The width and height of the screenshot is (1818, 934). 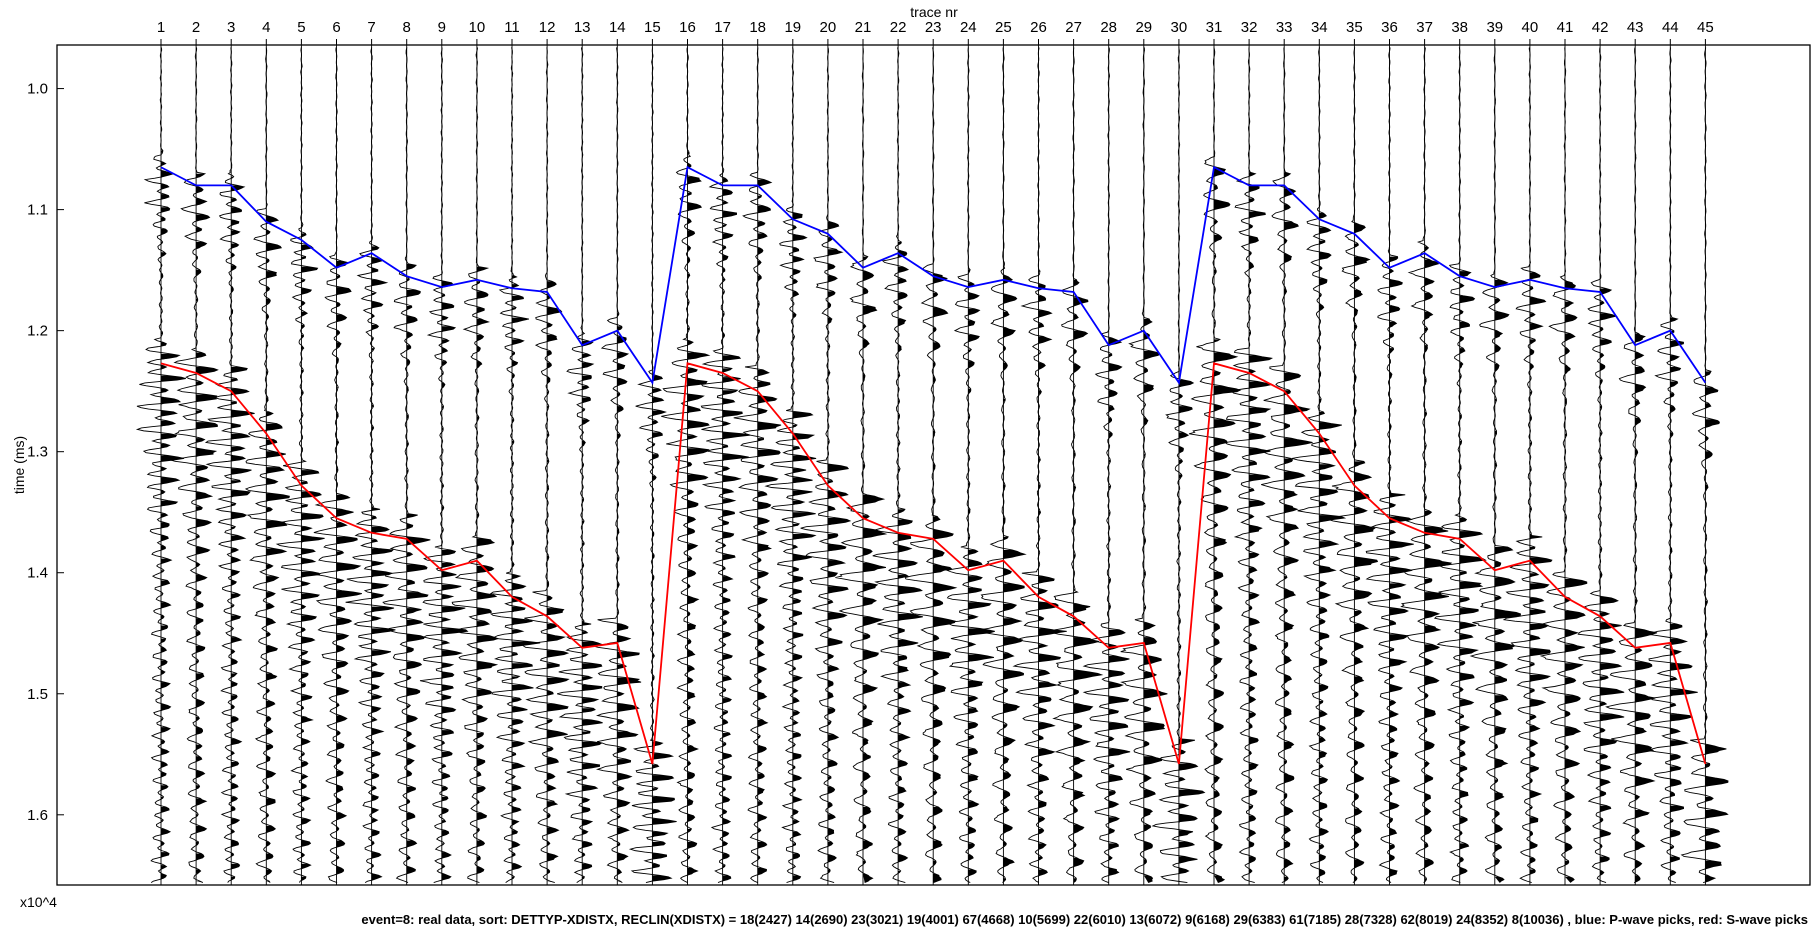 What do you see at coordinates (1705, 27) in the screenshot?
I see `x-tick-label: 45` at bounding box center [1705, 27].